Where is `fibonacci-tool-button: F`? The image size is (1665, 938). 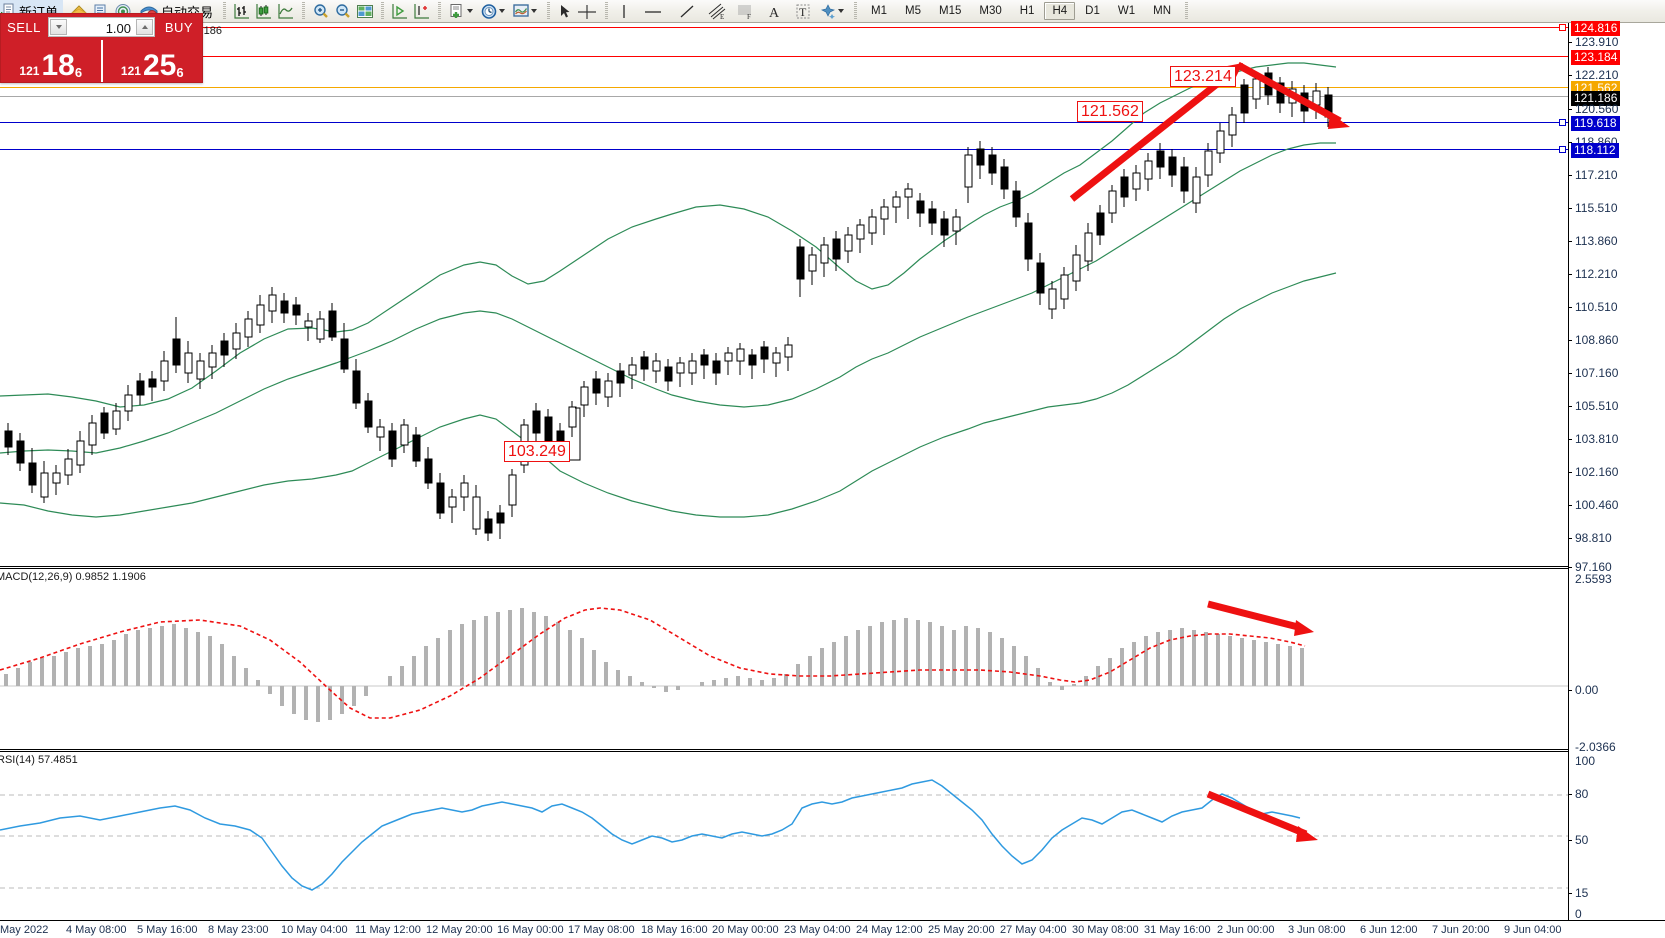 fibonacci-tool-button: F is located at coordinates (745, 11).